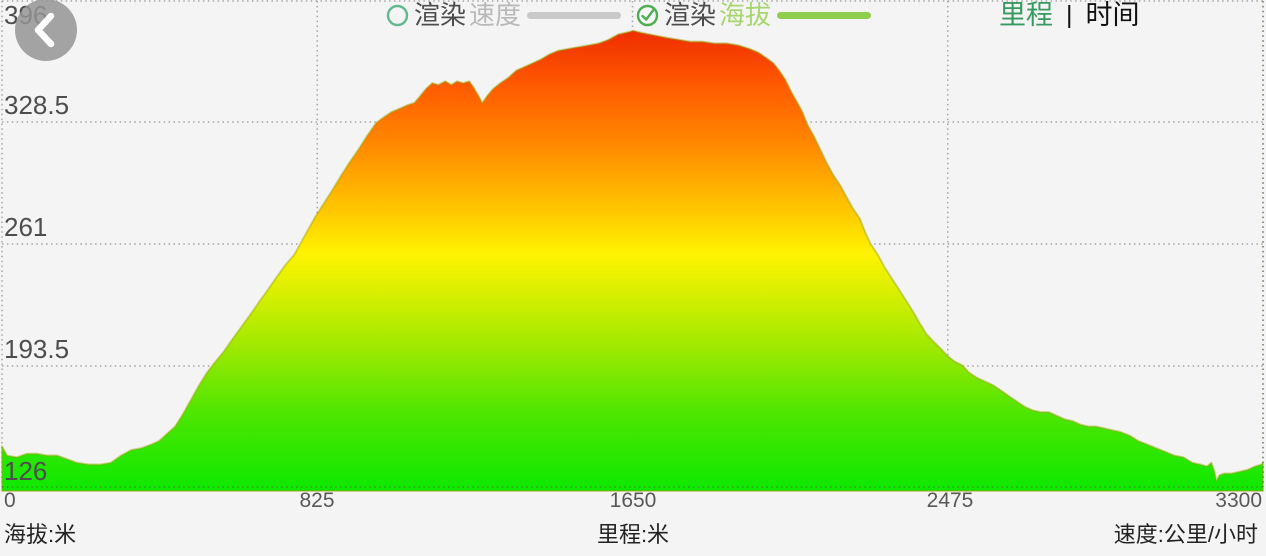 The height and width of the screenshot is (556, 1266). I want to click on legend-item-speed: 渲染 速度, so click(504, 15).